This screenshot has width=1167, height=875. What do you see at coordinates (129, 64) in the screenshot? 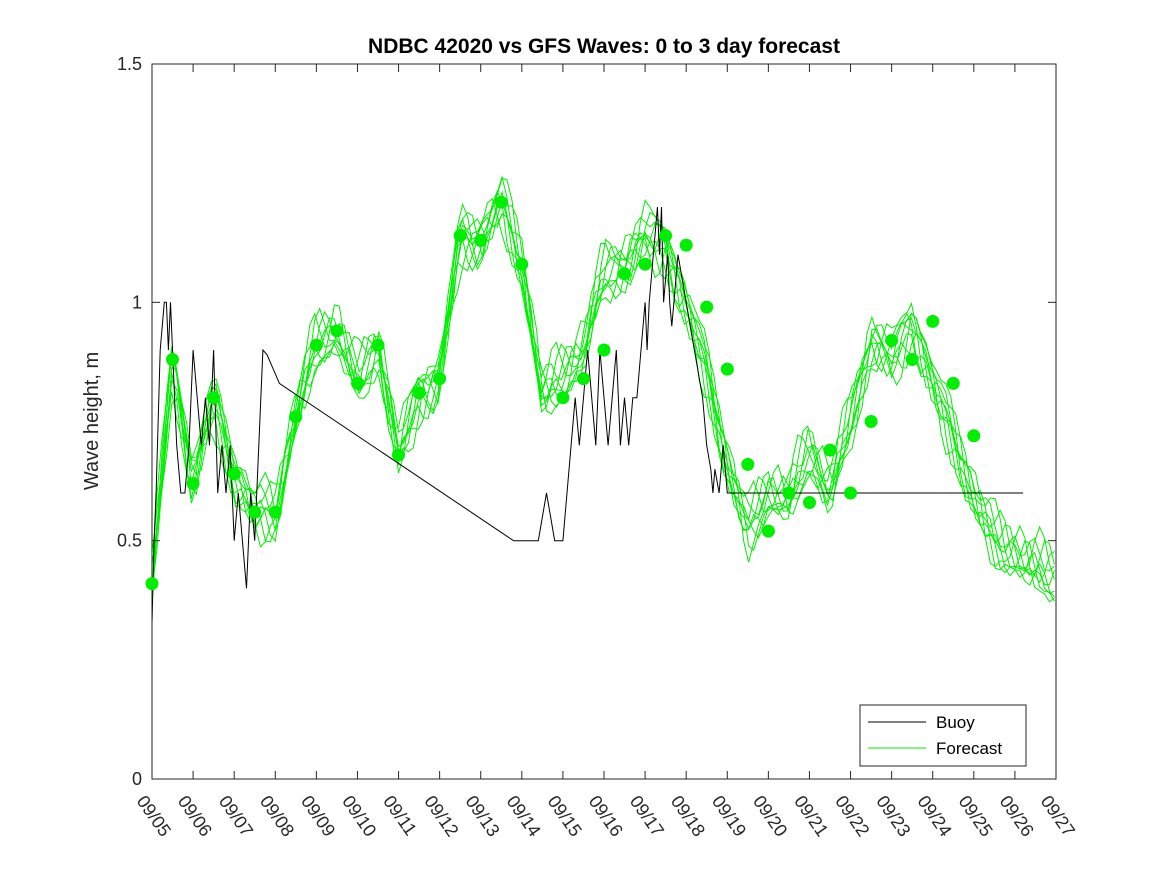
I see `y-tick-label: 1.5` at bounding box center [129, 64].